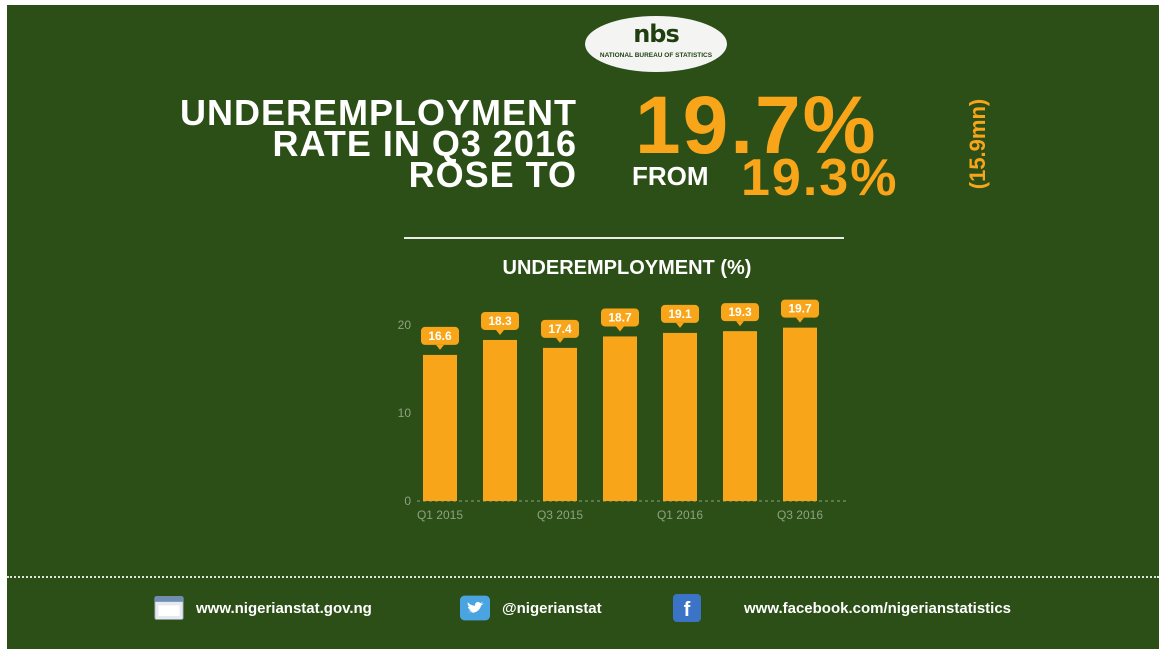 The image size is (1167, 655). Describe the element at coordinates (424, 143) in the screenshot. I see `headline-line-2: RATE IN Q3 2016` at that location.